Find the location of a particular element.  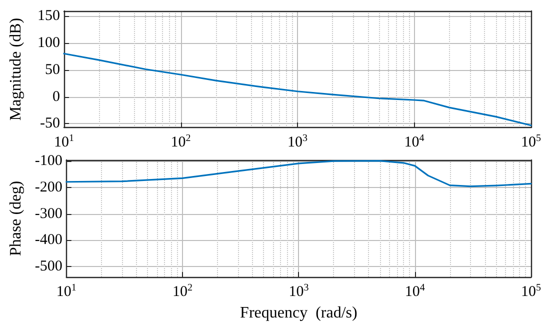

y-tick-label: -200 is located at coordinates (48, 187).